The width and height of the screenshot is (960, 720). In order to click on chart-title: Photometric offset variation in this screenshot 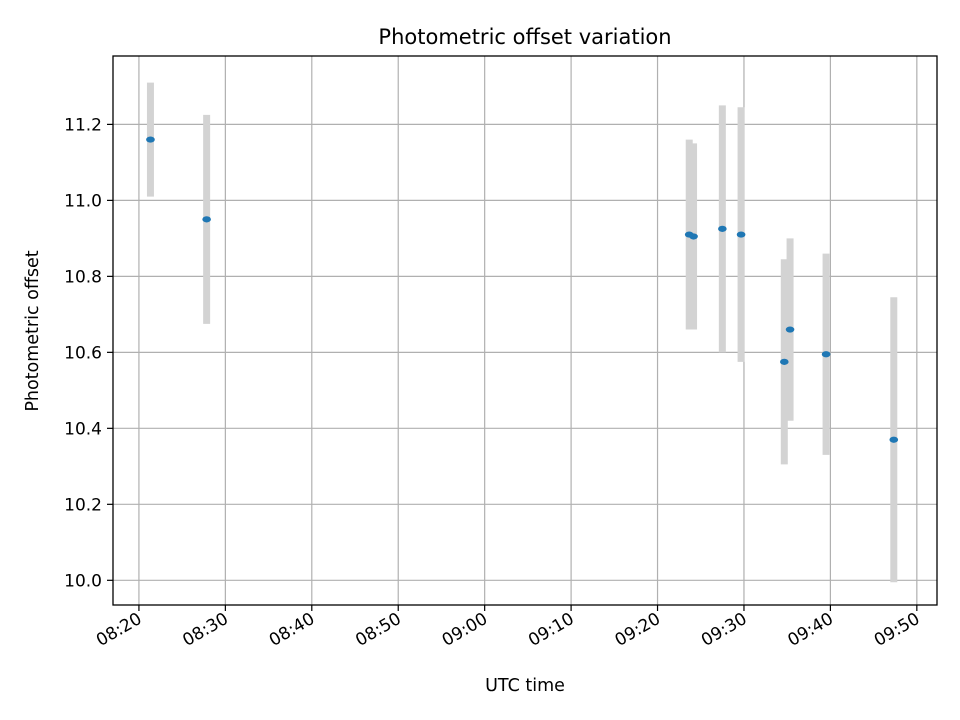, I will do `click(524, 37)`.